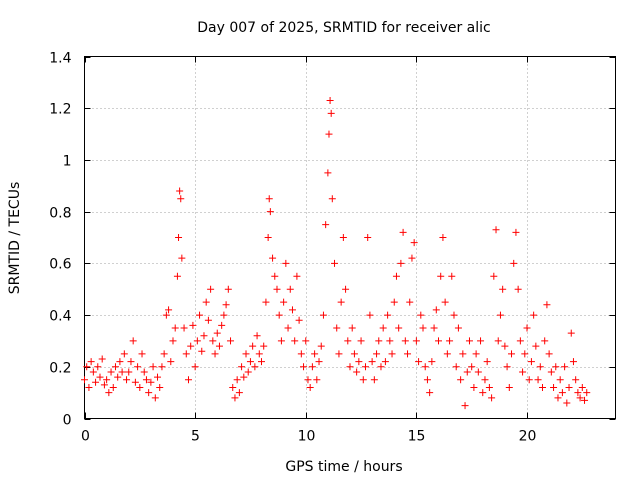 Image resolution: width=640 pixels, height=480 pixels. What do you see at coordinates (307, 437) in the screenshot?
I see `x-tick-label: 10` at bounding box center [307, 437].